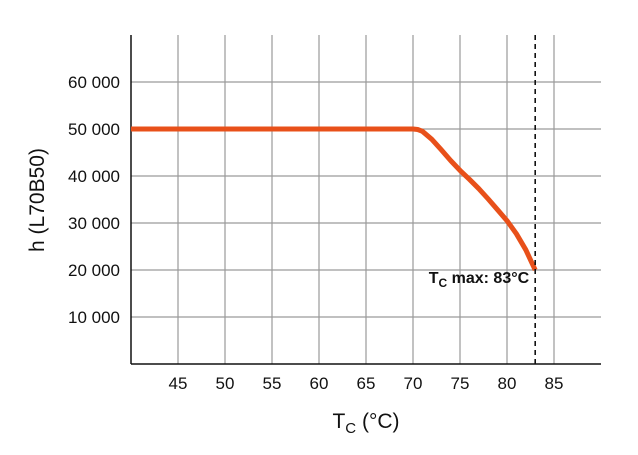 This screenshot has width=638, height=455. What do you see at coordinates (460, 383) in the screenshot?
I see `x-tick-label: 75` at bounding box center [460, 383].